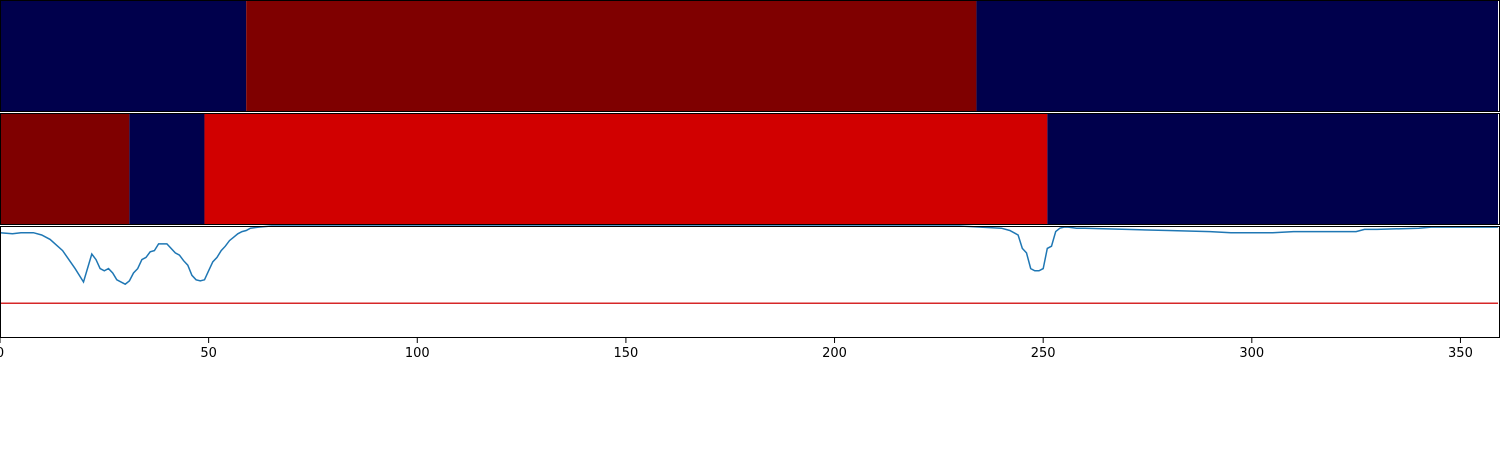 This screenshot has height=450, width=1500. Describe the element at coordinates (736, 349) in the screenshot. I see `x-axis: 0 50 100 150 200 250 300 350` at that location.